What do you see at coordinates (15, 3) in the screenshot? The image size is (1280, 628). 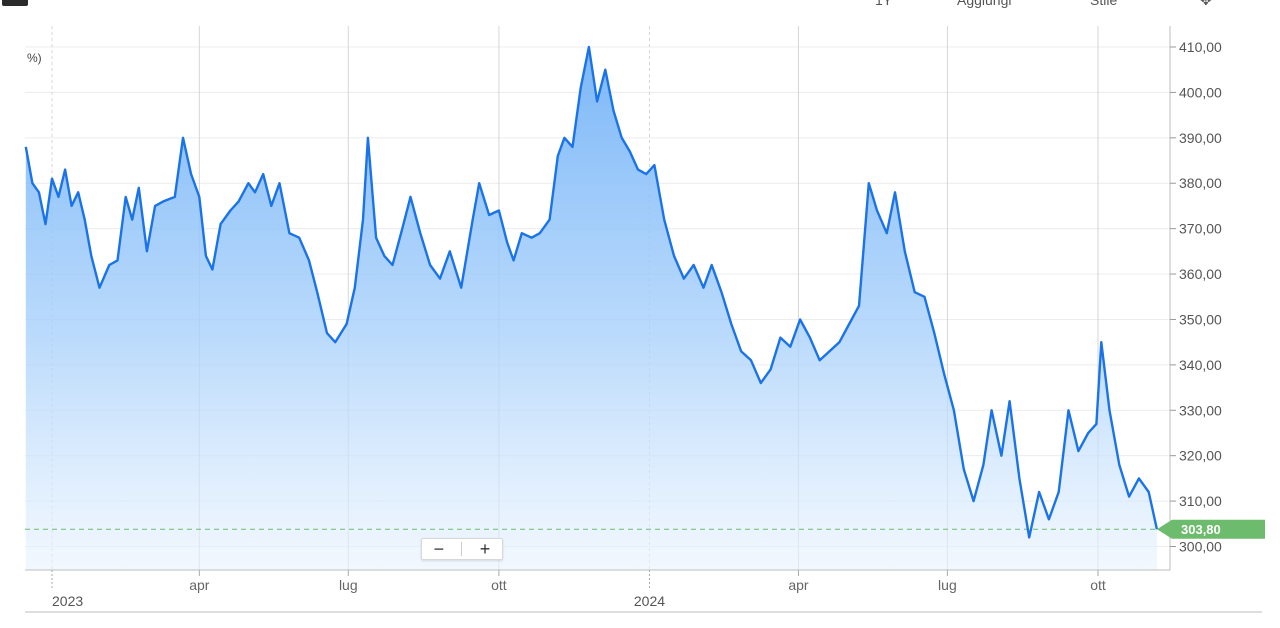 I see `menu-icon` at bounding box center [15, 3].